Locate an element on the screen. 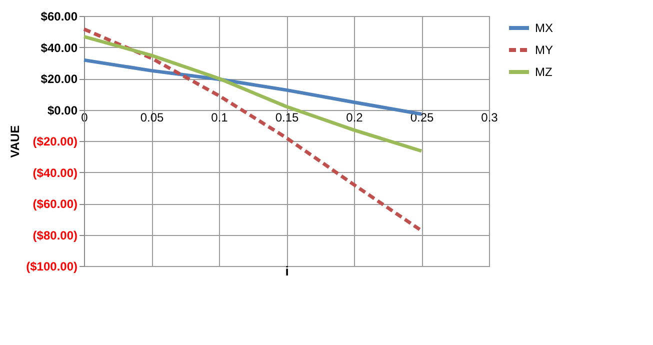 This screenshot has height=345, width=653. y-tick-label: ($100.00) is located at coordinates (52, 267).